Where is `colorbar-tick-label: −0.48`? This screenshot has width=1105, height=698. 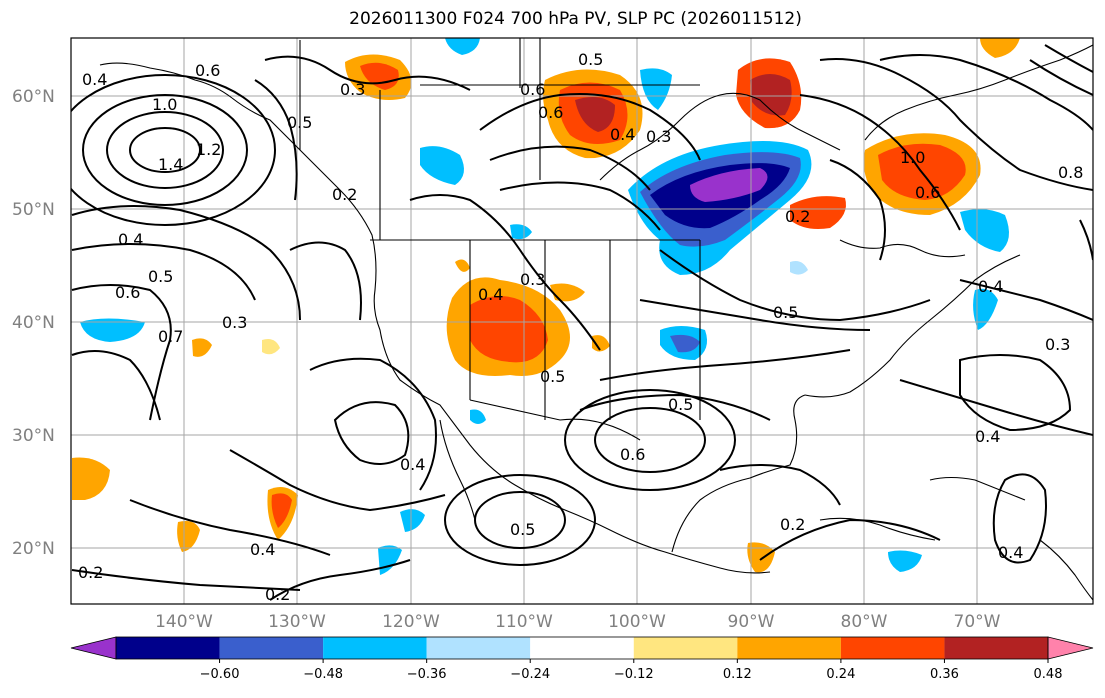 colorbar-tick-label: −0.48 is located at coordinates (323, 674).